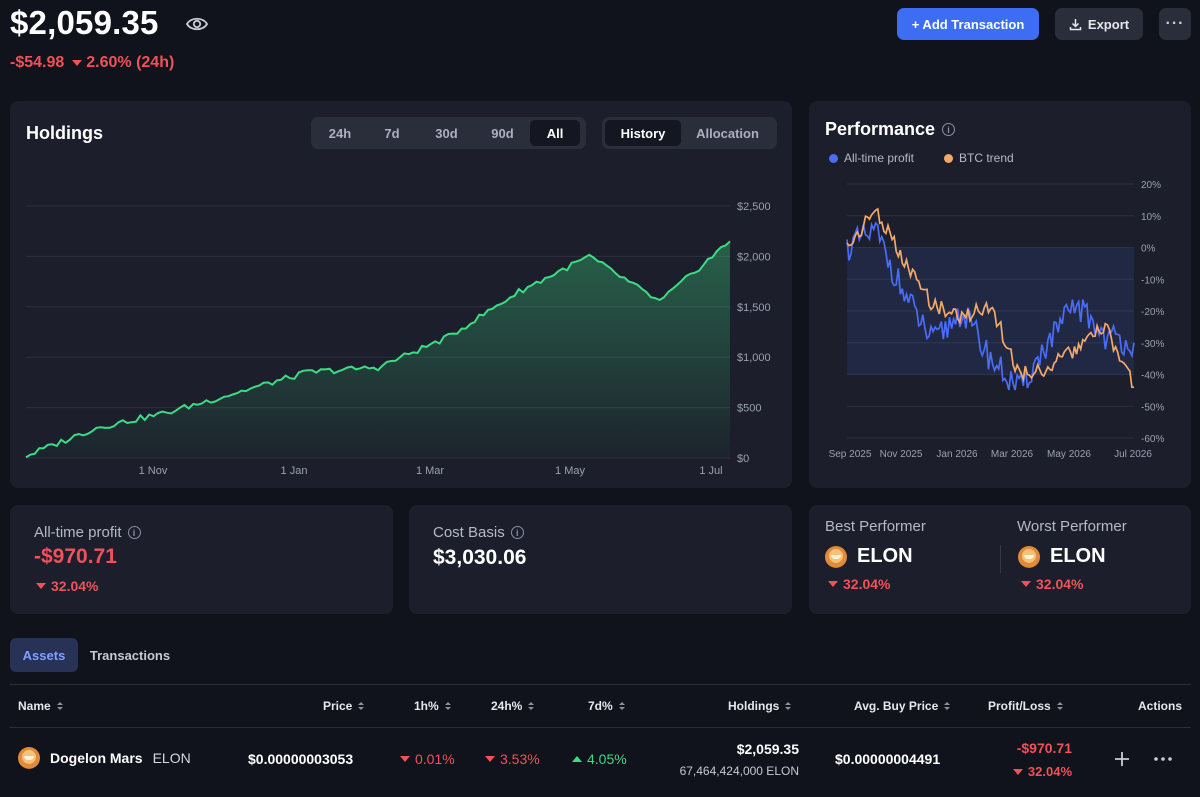  I want to click on col-header-price: Price, so click(344, 706).